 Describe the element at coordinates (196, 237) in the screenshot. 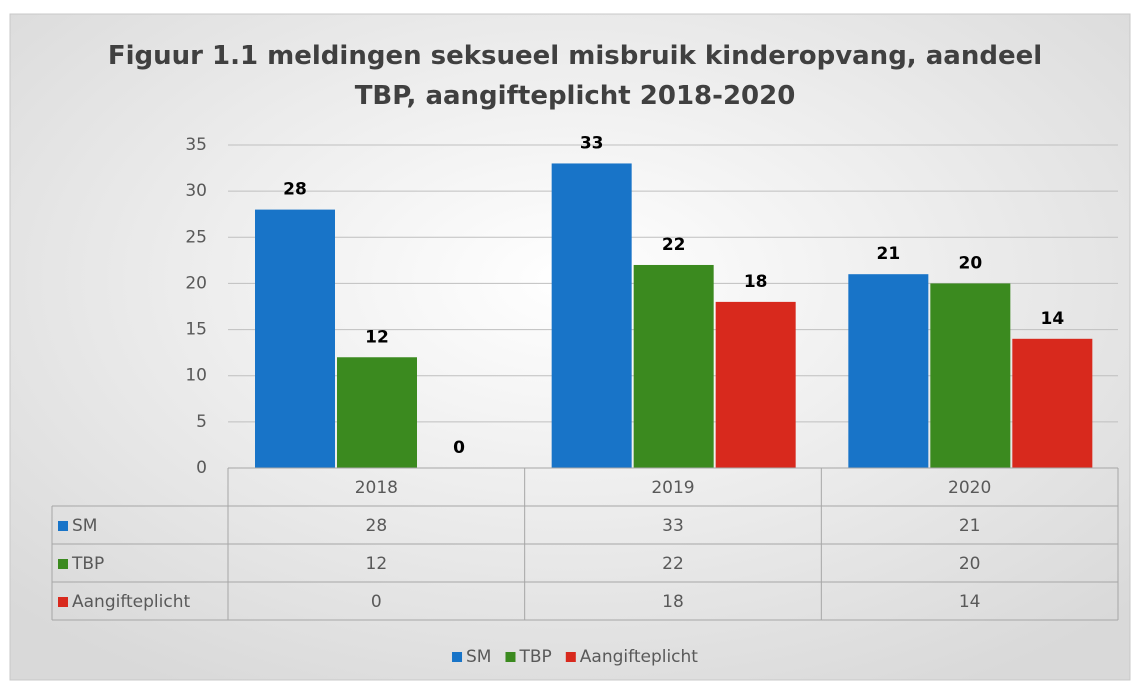

I see `y-tick-label: 25` at that location.